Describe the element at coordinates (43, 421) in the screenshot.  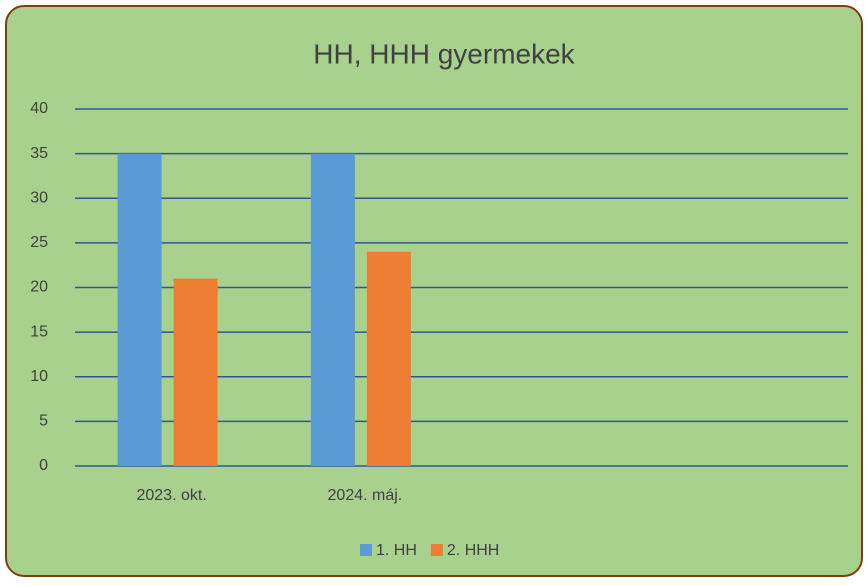
I see `y-tick-label: 5` at that location.